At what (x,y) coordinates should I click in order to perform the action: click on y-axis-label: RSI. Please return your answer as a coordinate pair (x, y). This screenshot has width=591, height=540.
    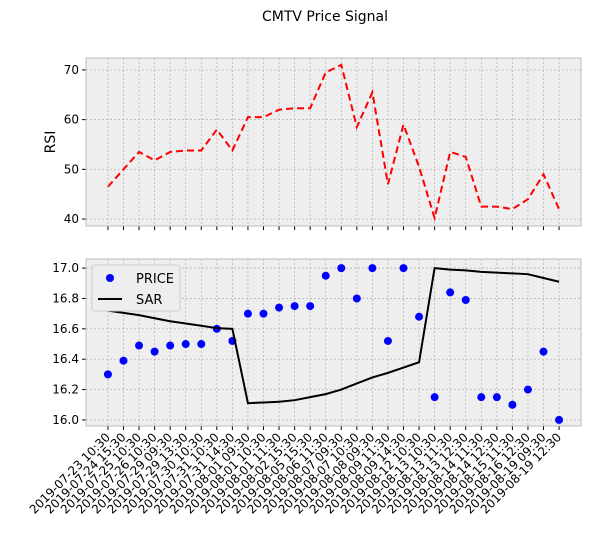
    Looking at the image, I should click on (51, 142).